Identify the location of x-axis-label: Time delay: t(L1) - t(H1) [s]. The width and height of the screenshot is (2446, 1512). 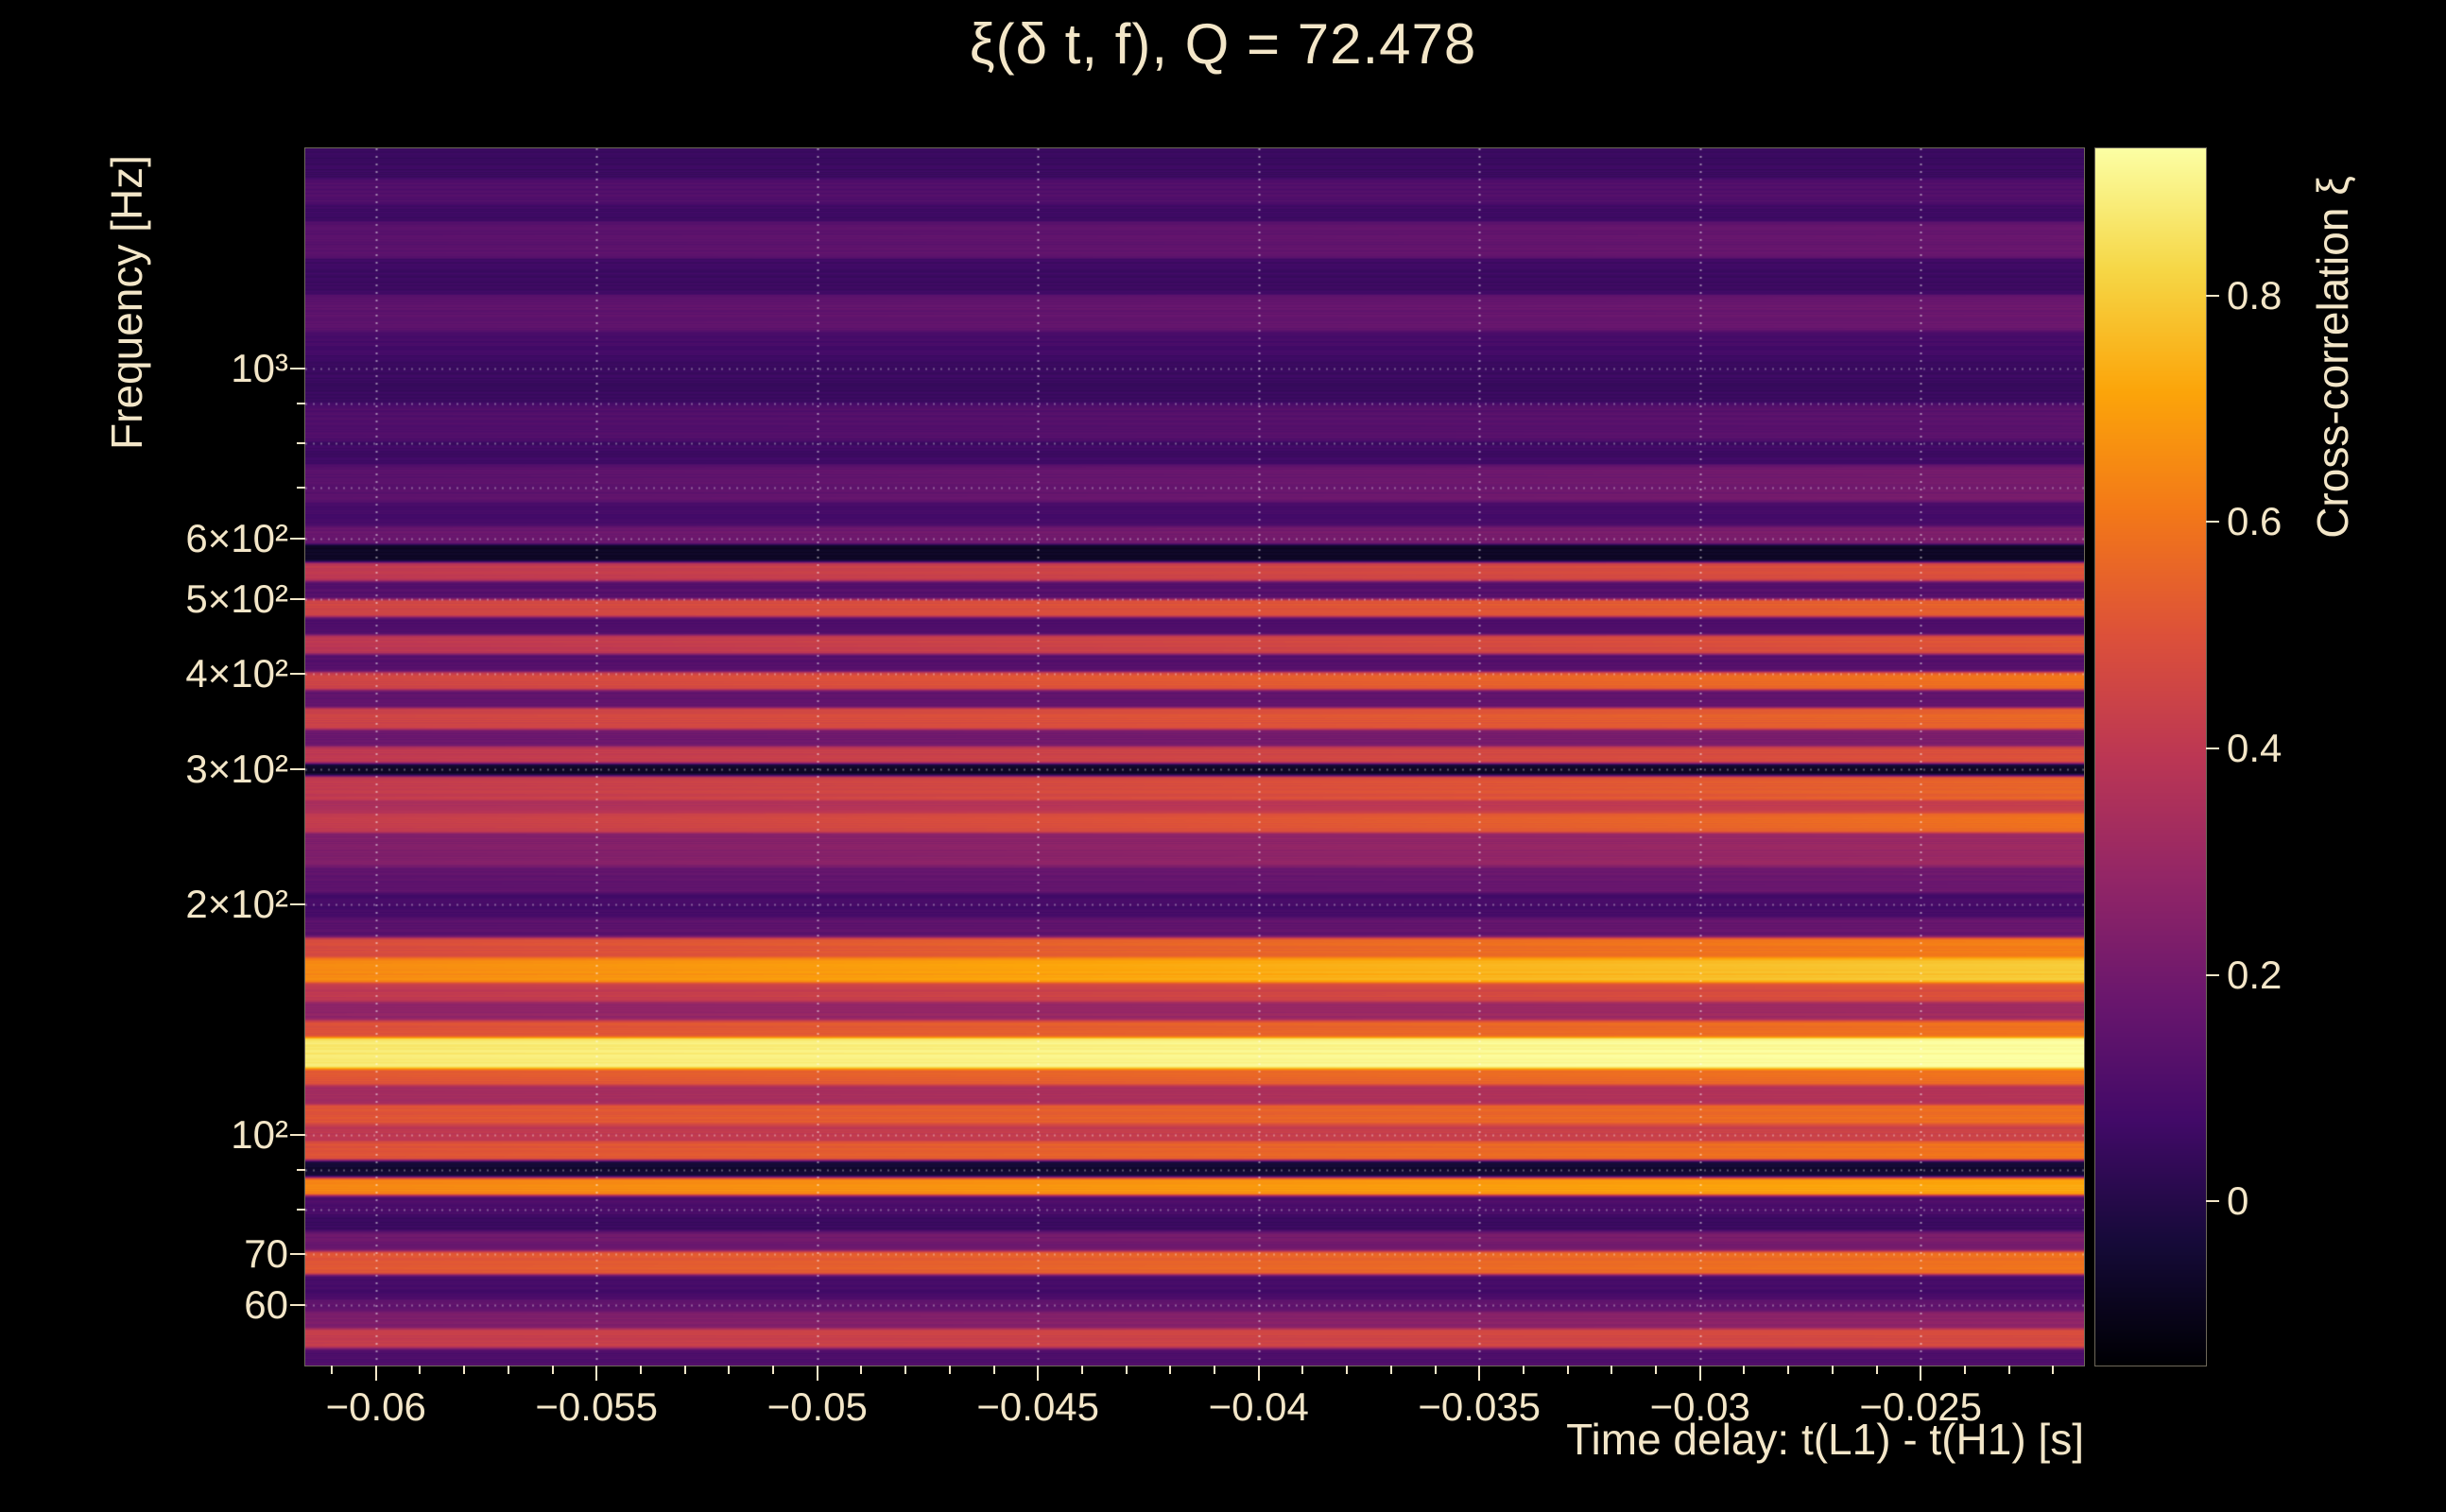
(1825, 1439).